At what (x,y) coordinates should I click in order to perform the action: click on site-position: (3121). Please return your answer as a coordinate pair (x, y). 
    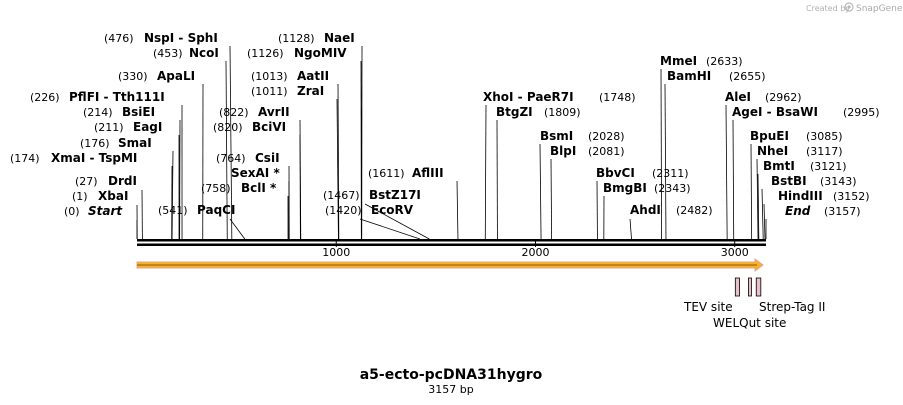
    Looking at the image, I should click on (828, 166).